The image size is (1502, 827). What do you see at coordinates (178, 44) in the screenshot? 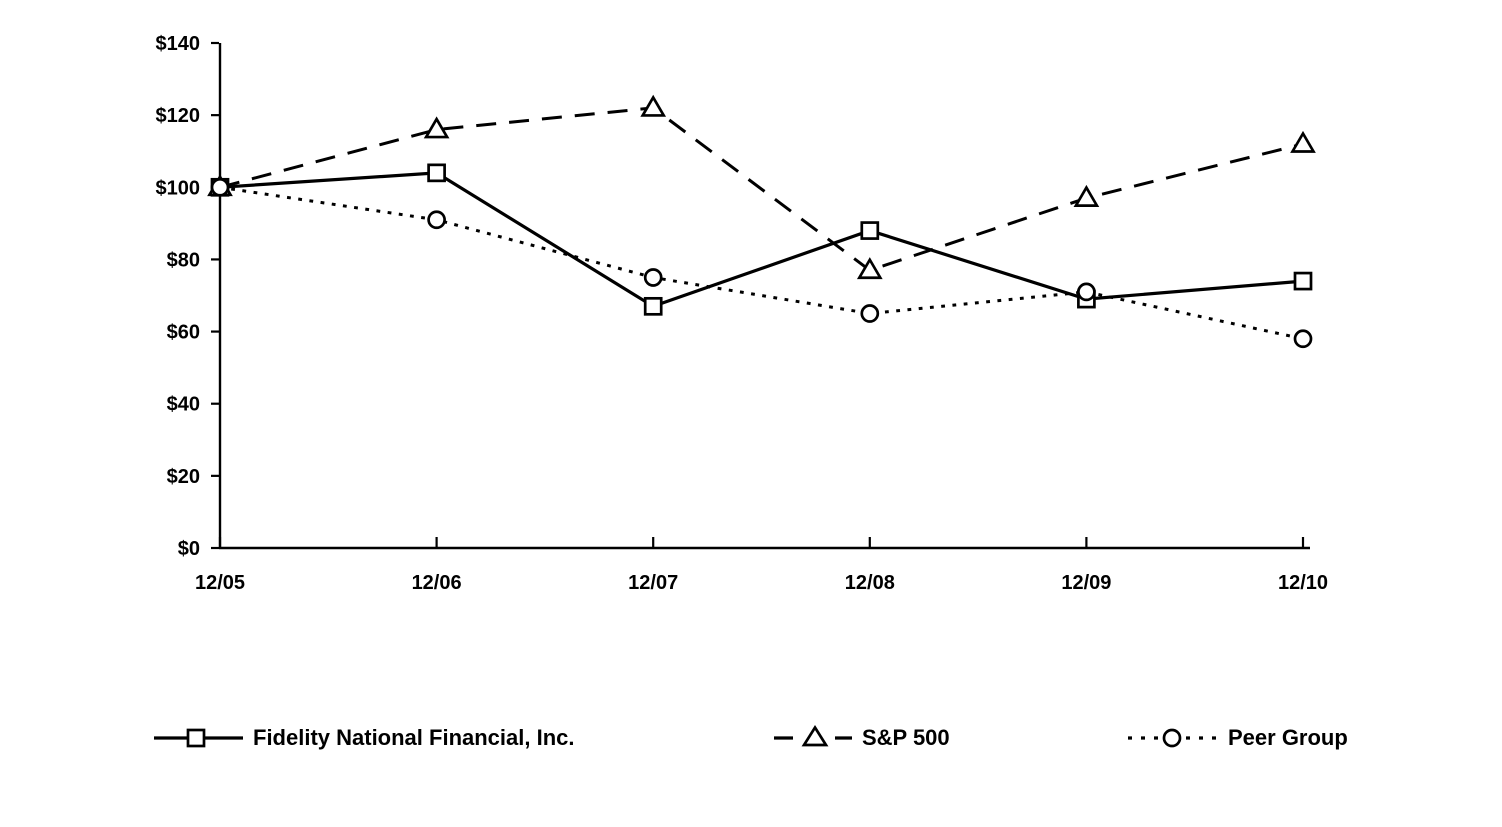
I see `y-tick-label: $140` at bounding box center [178, 44].